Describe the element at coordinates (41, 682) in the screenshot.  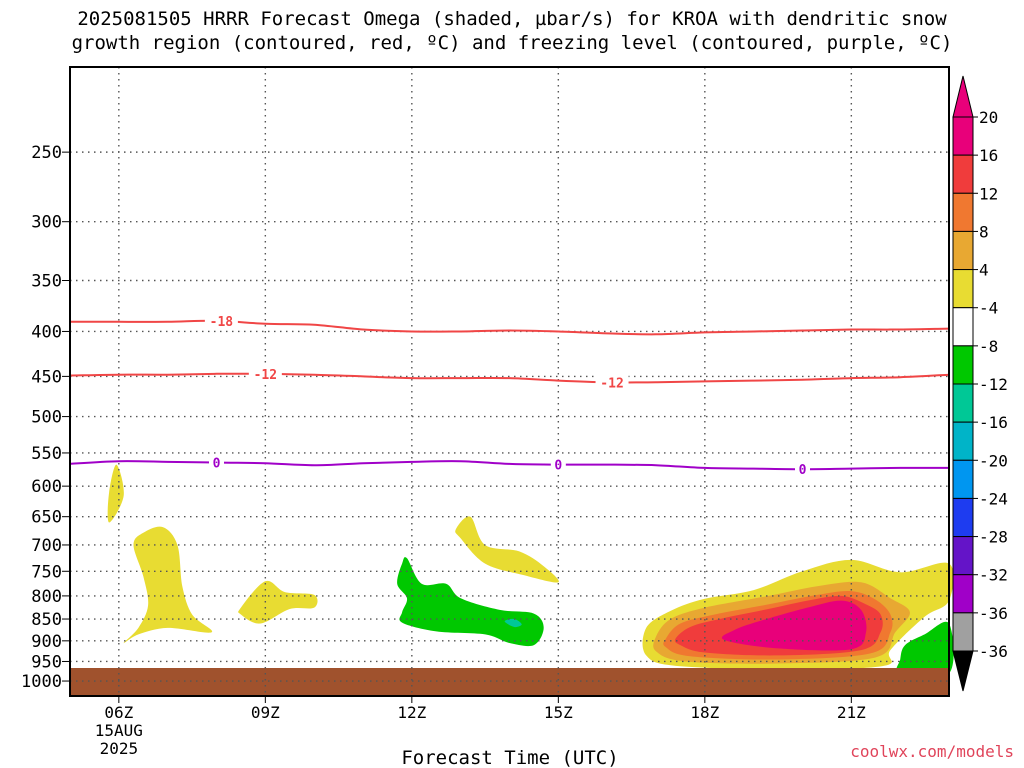
I see `y-tick-label: 1000` at that location.